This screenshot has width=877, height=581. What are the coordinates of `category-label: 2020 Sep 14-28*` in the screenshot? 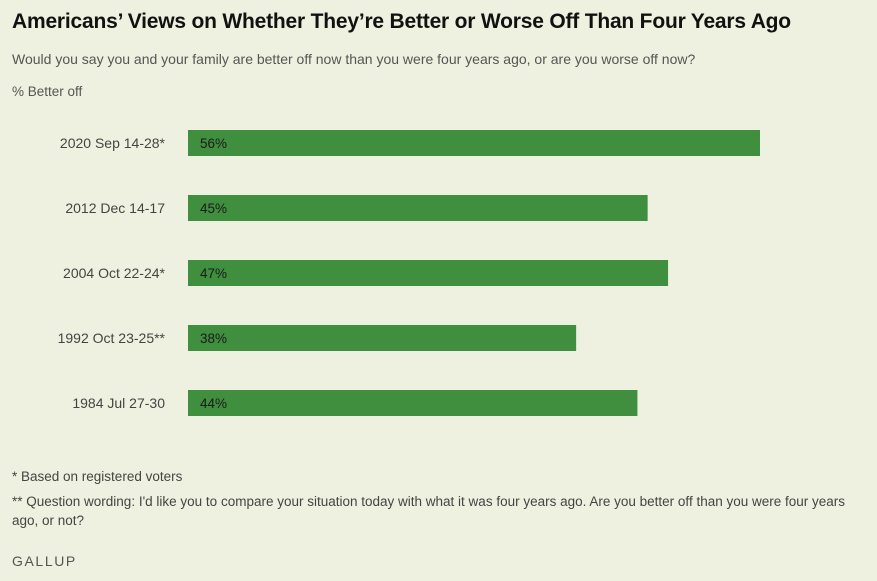 It's located at (113, 143).